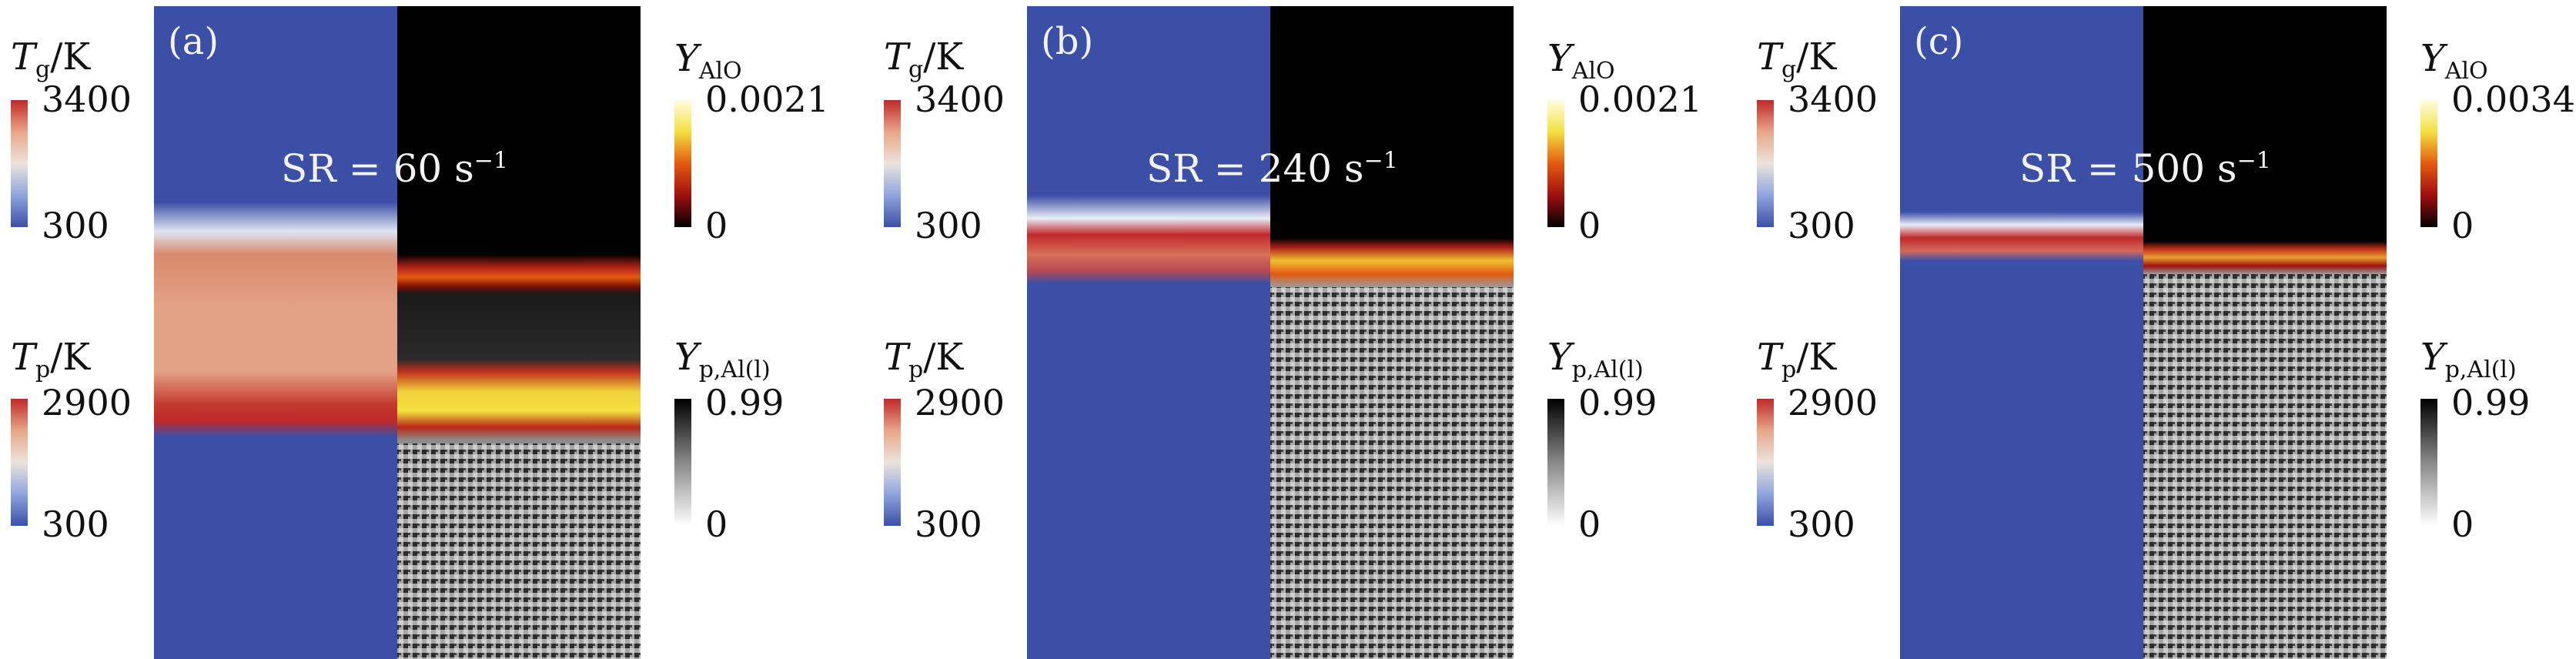 This screenshot has height=659, width=2576. What do you see at coordinates (2513, 99) in the screenshot?
I see `yalo-max-tick: 0.0034` at bounding box center [2513, 99].